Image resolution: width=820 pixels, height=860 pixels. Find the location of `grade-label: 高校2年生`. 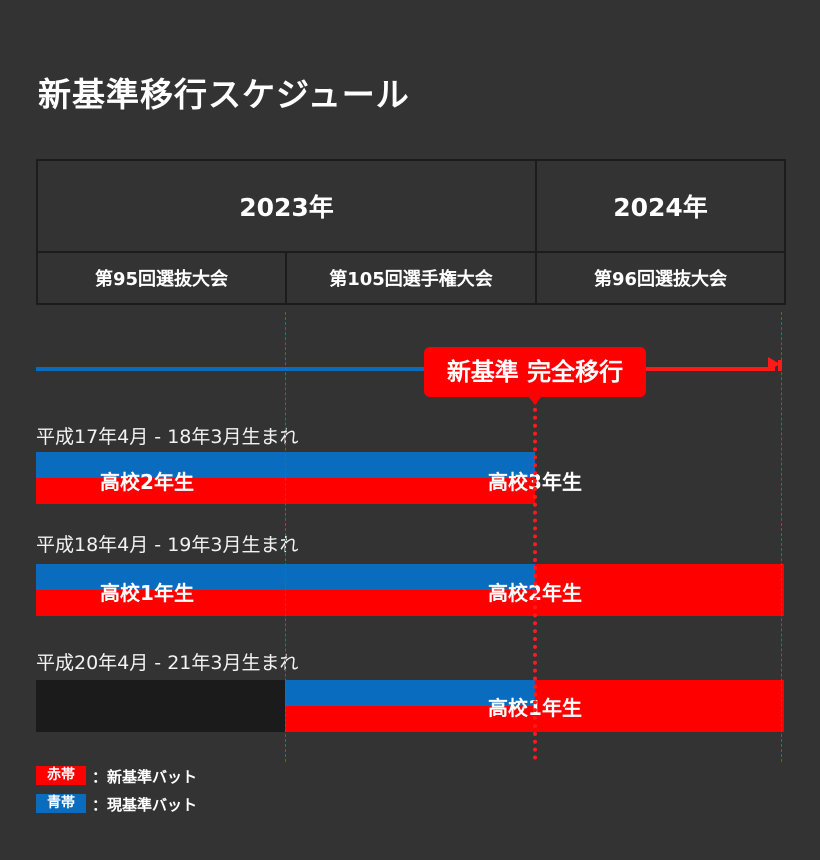

grade-label: 高校2年生 is located at coordinates (147, 482).